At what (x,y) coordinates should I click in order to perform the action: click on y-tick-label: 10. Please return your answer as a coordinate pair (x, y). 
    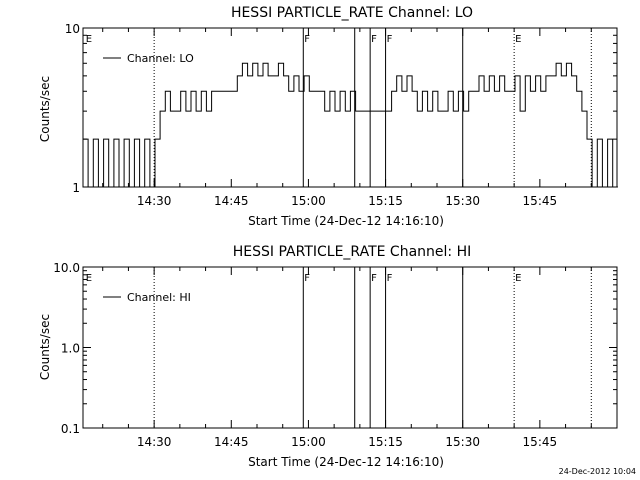
    Looking at the image, I should click on (72, 29).